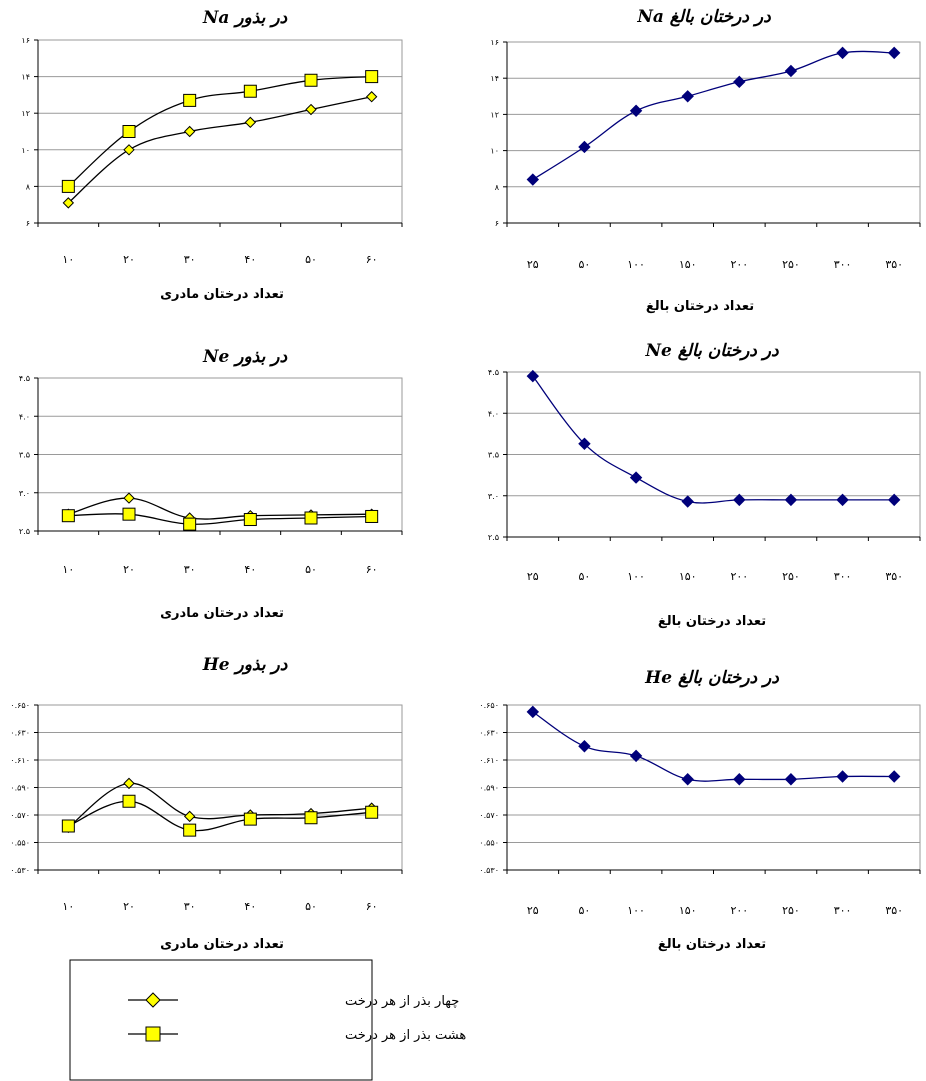 Image resolution: width=926 pixels, height=1081 pixels. What do you see at coordinates (129, 259) in the screenshot?
I see `x-tick-label: ۲۰` at bounding box center [129, 259].